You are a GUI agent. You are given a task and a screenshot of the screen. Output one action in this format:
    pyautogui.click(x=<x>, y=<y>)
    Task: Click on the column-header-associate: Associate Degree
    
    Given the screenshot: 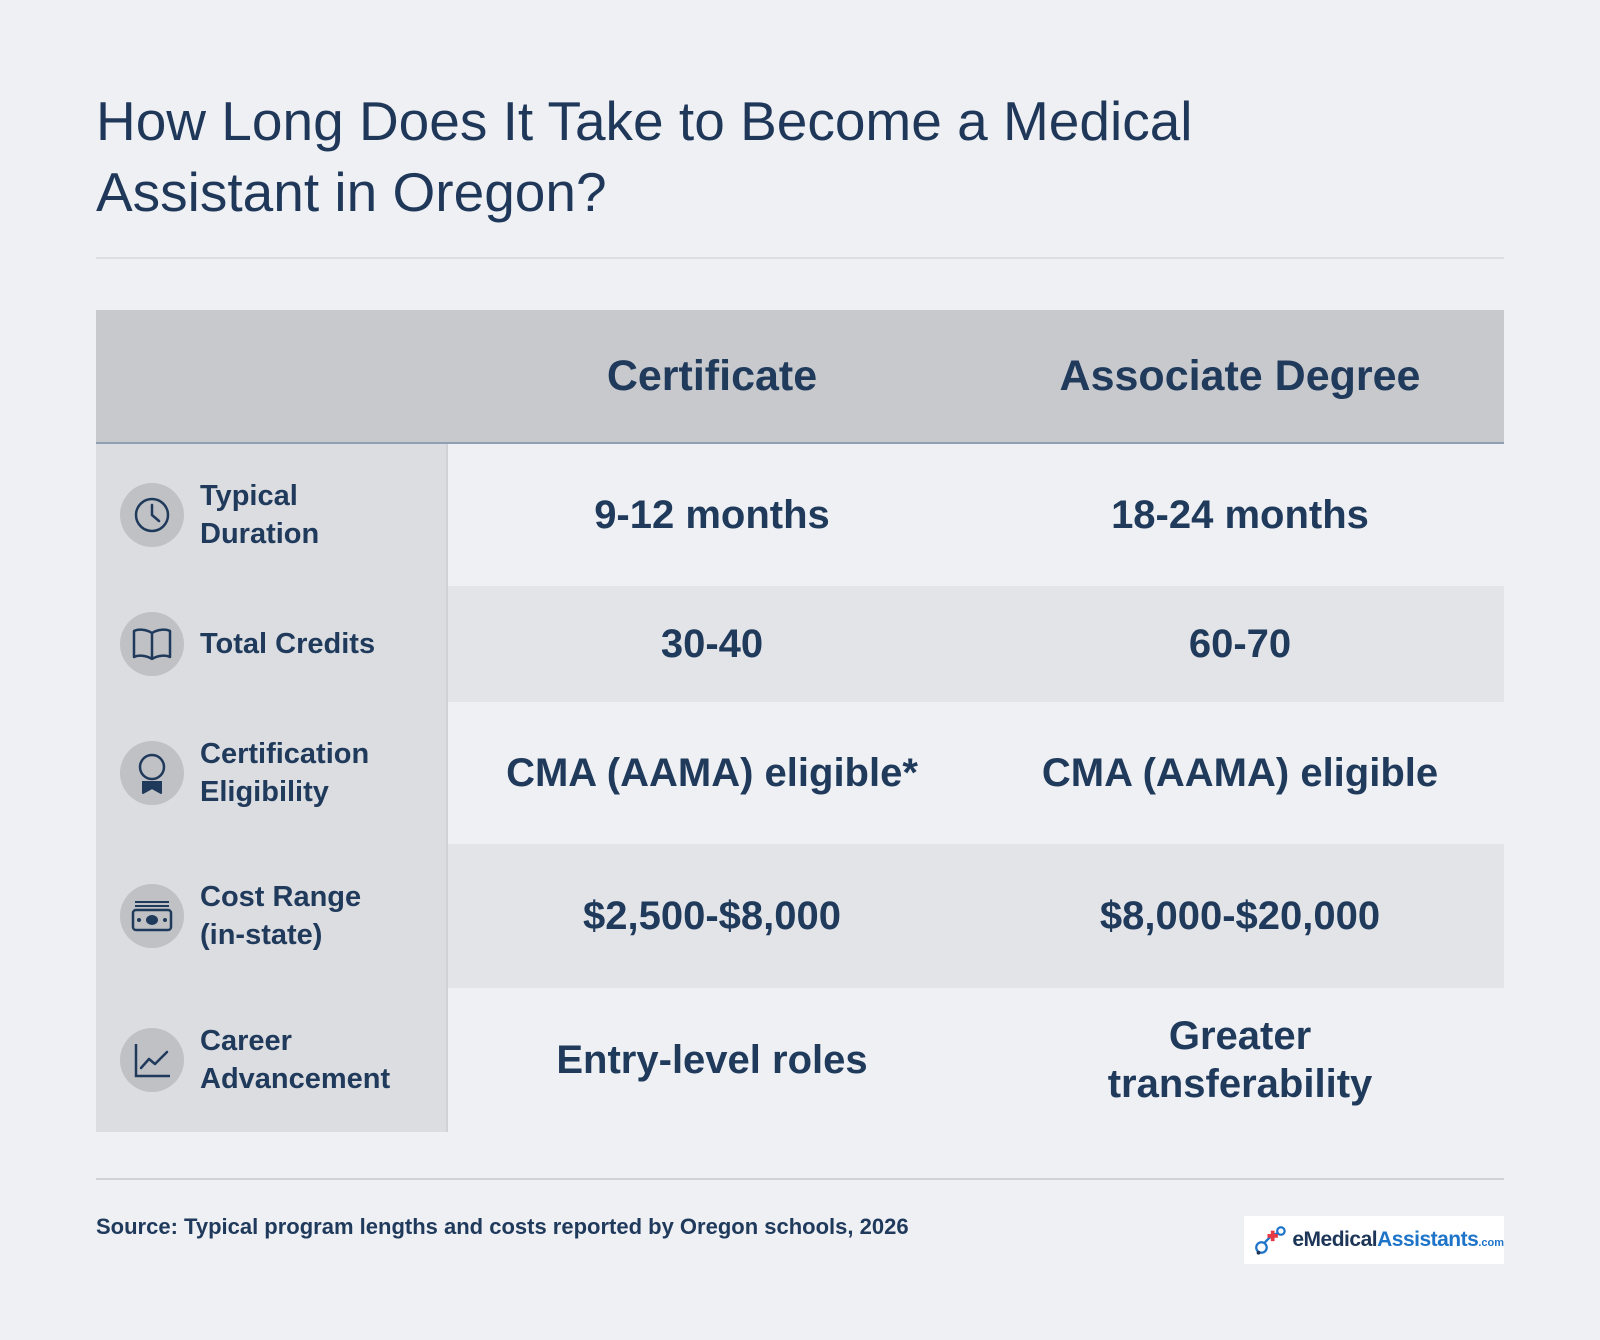 What is the action you would take?
    pyautogui.click(x=1240, y=375)
    